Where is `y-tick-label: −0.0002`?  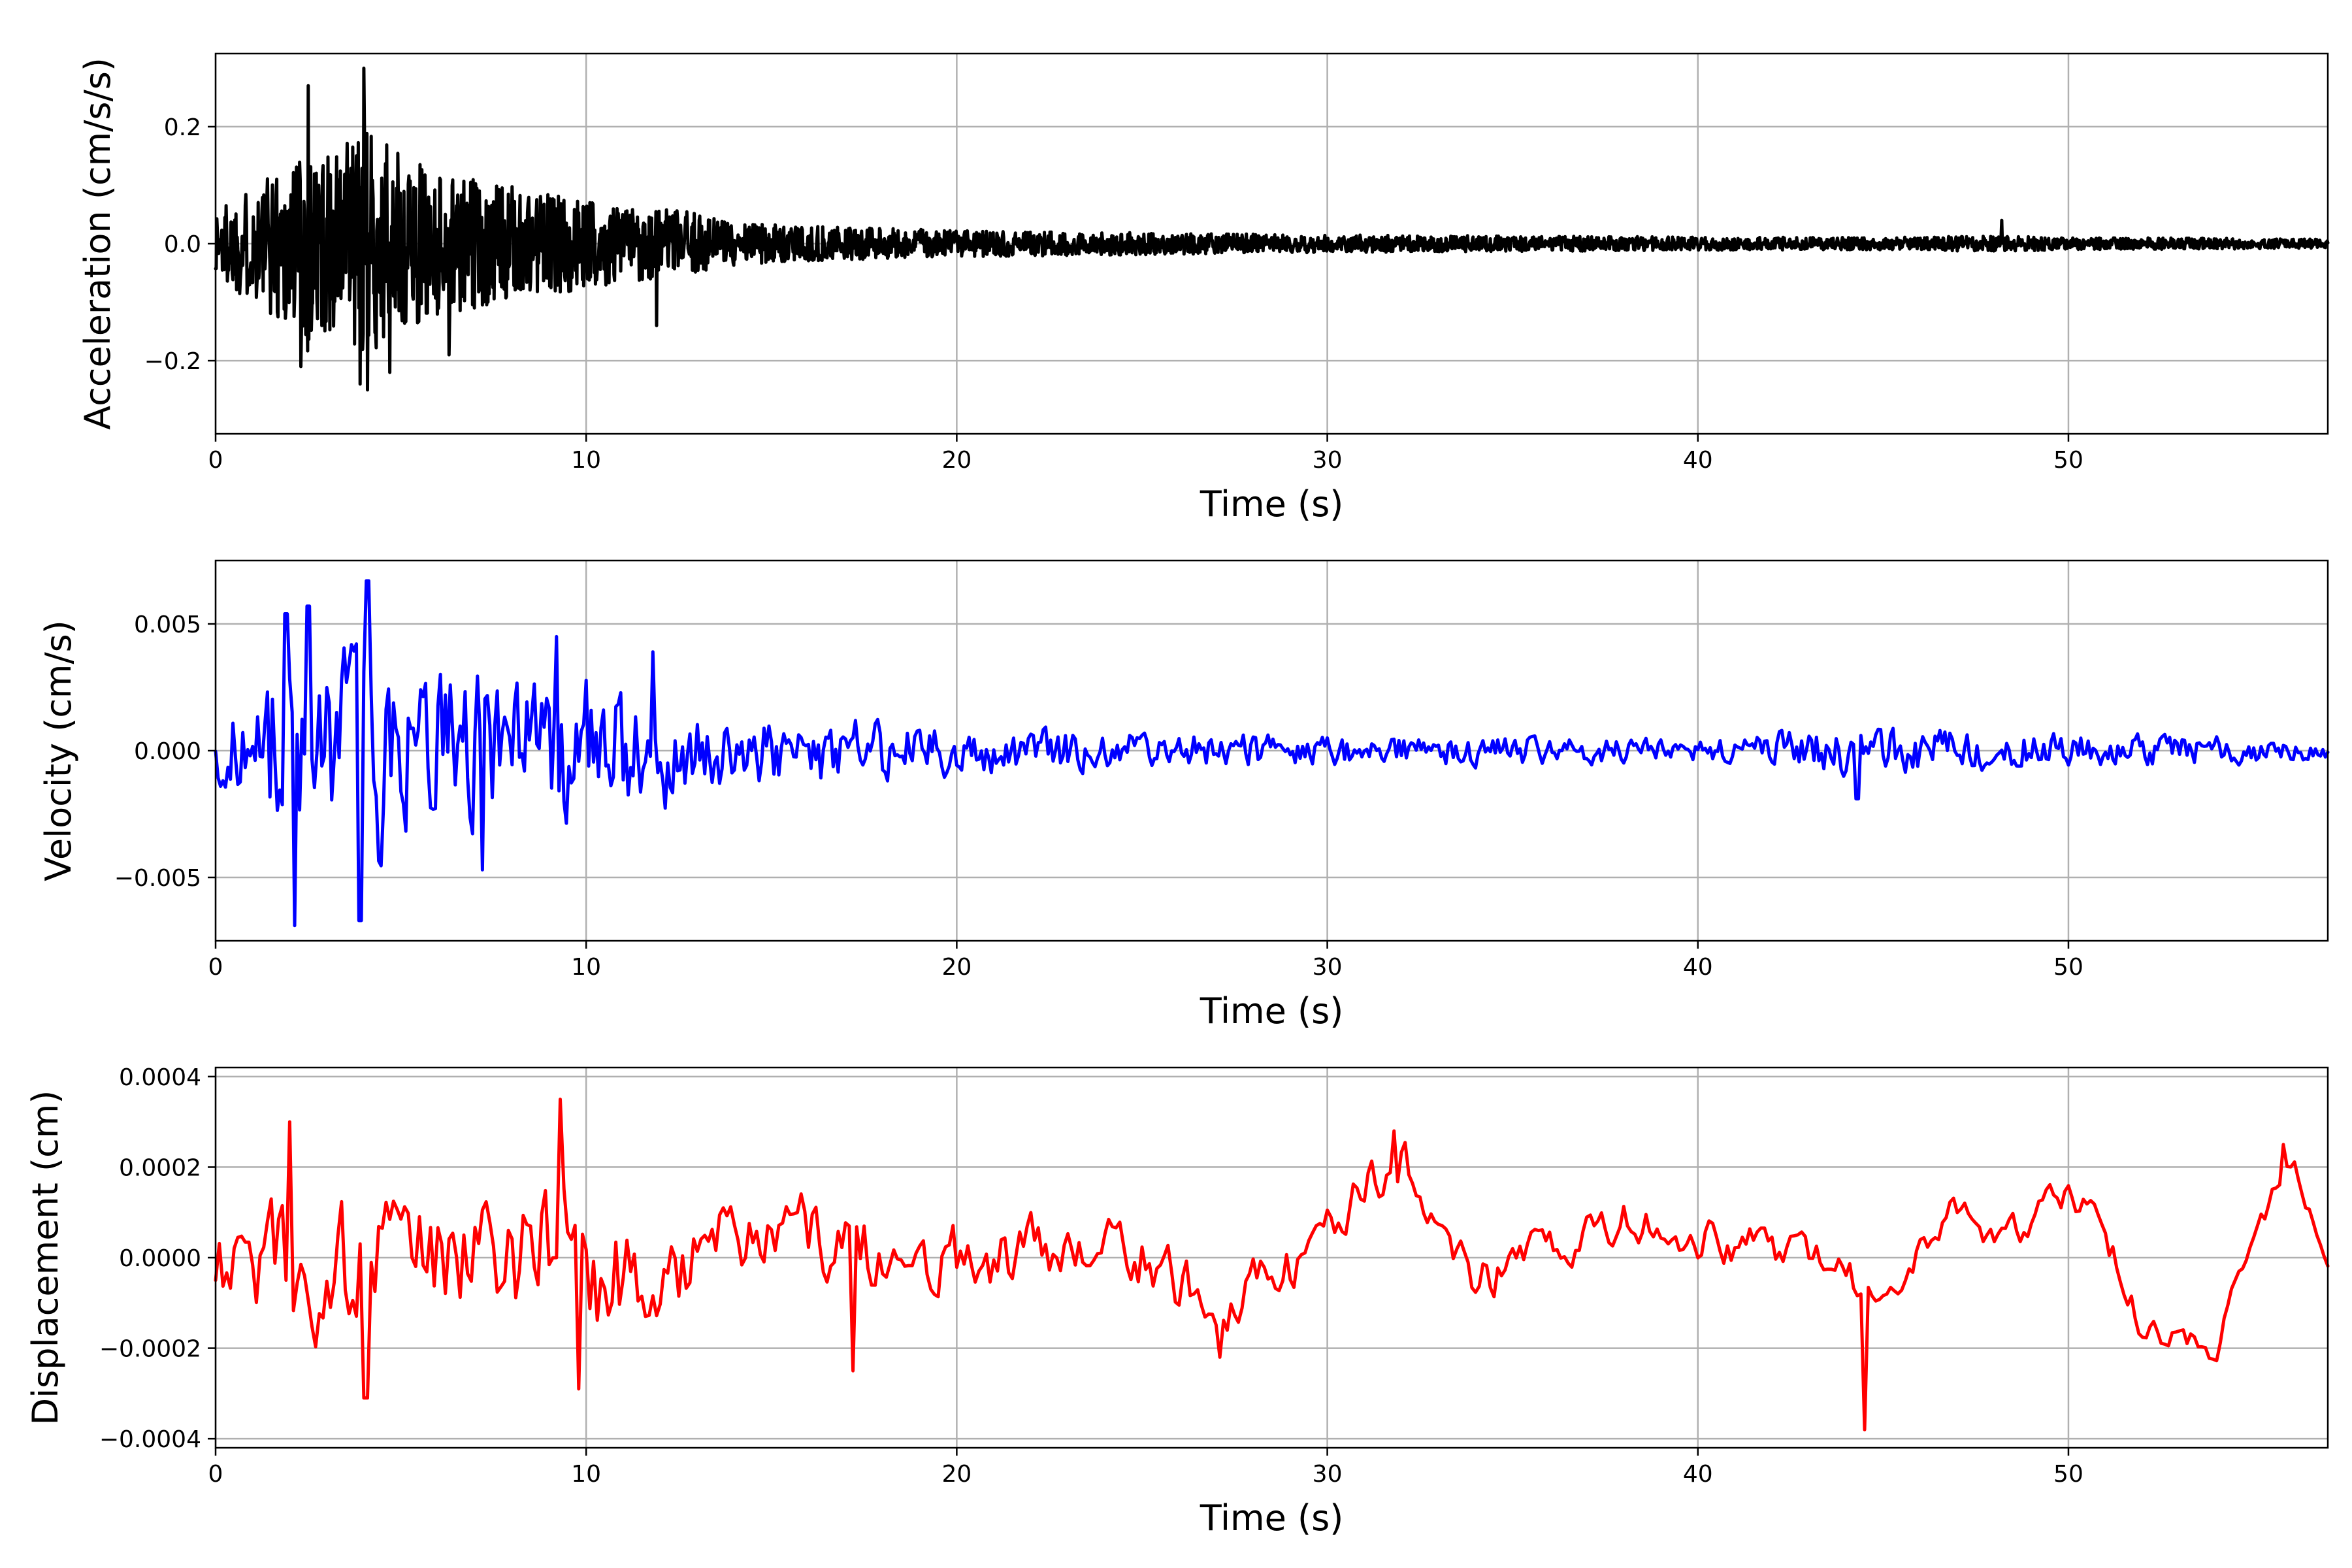
y-tick-label: −0.0002 is located at coordinates (150, 1349).